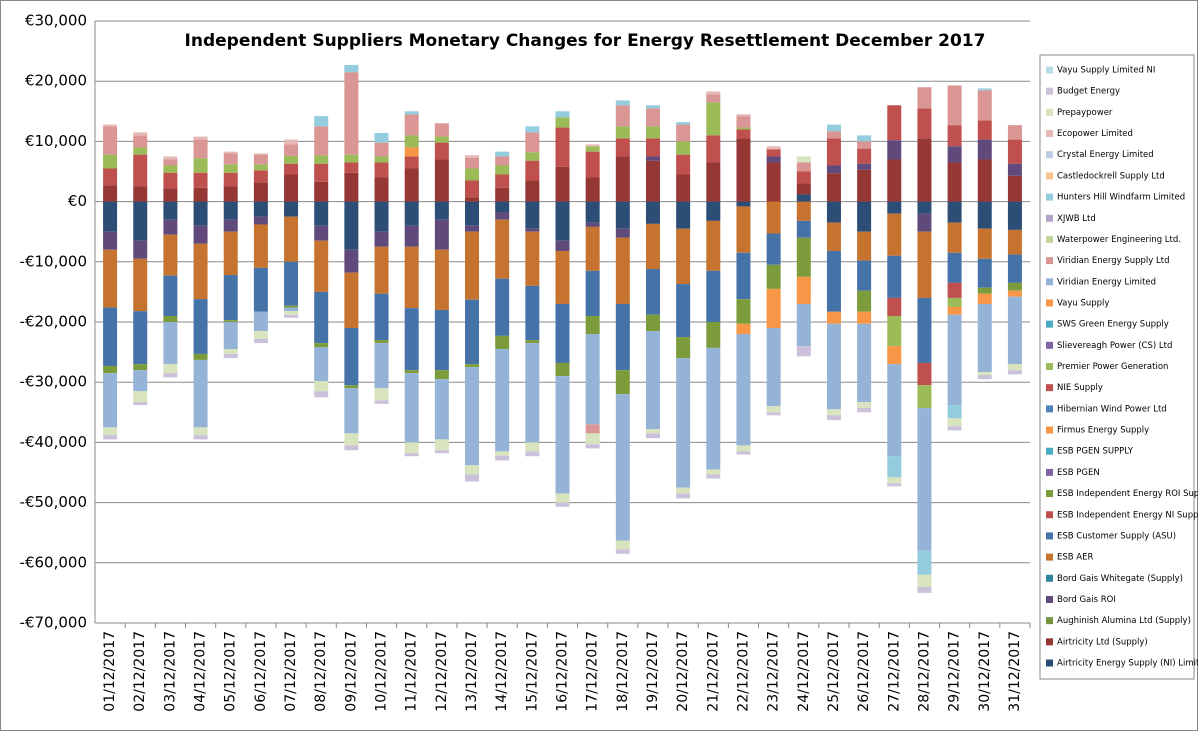  I want to click on y-tick-label: -€70,000, so click(53, 623).